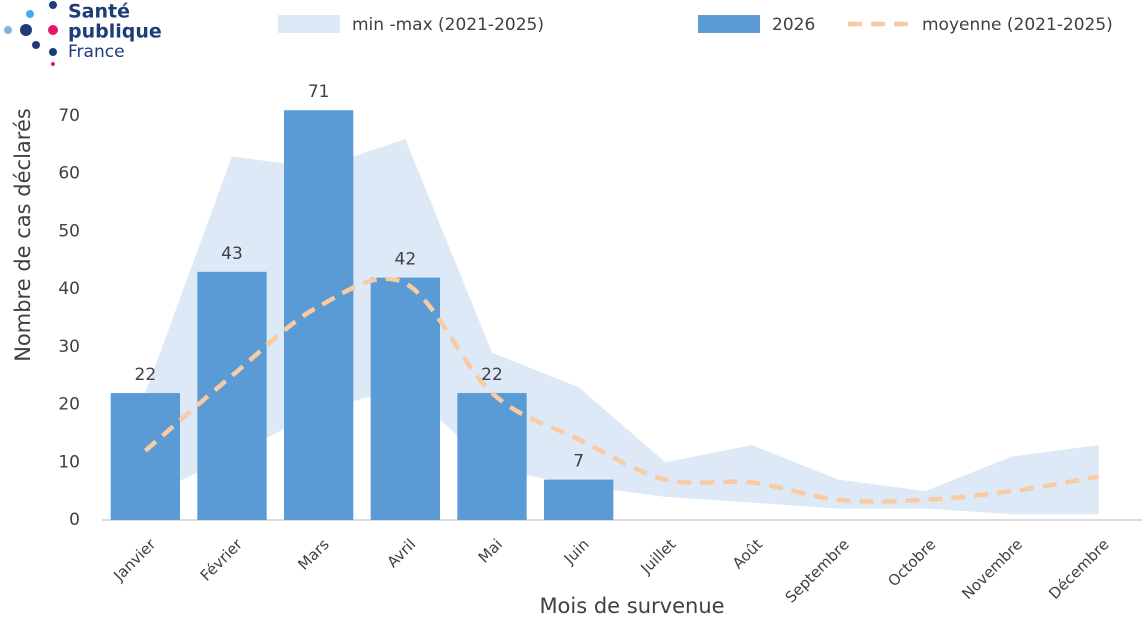 The width and height of the screenshot is (1144, 619). Describe the element at coordinates (69, 462) in the screenshot. I see `y-tick-label: 10` at that location.